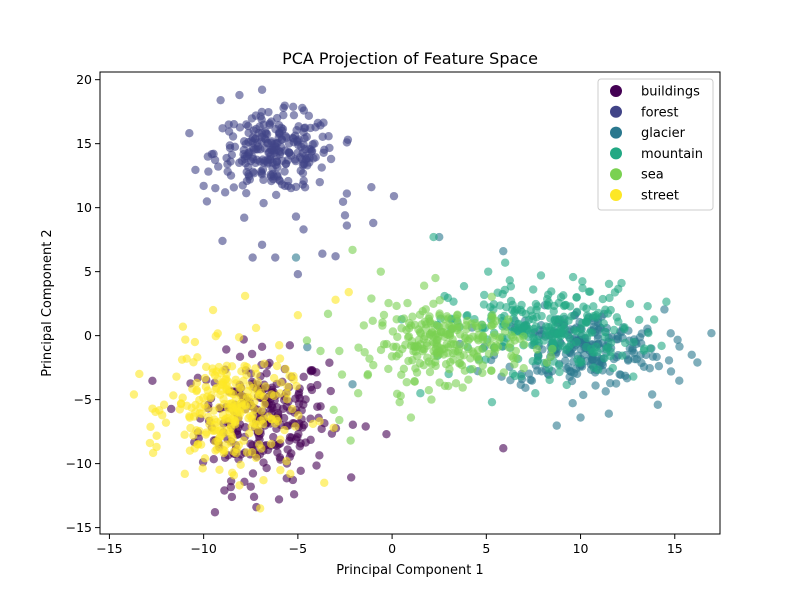 The image size is (800, 600). What do you see at coordinates (616, 132) in the screenshot?
I see `legend-marker-glacier` at bounding box center [616, 132].